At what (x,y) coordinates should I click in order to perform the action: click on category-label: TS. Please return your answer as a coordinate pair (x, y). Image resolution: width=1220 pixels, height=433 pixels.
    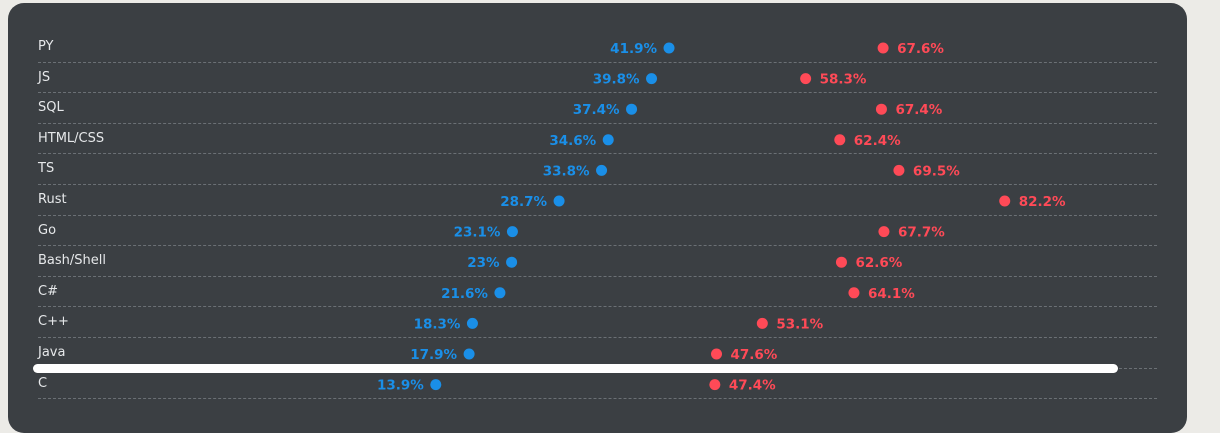
    Looking at the image, I should click on (46, 169).